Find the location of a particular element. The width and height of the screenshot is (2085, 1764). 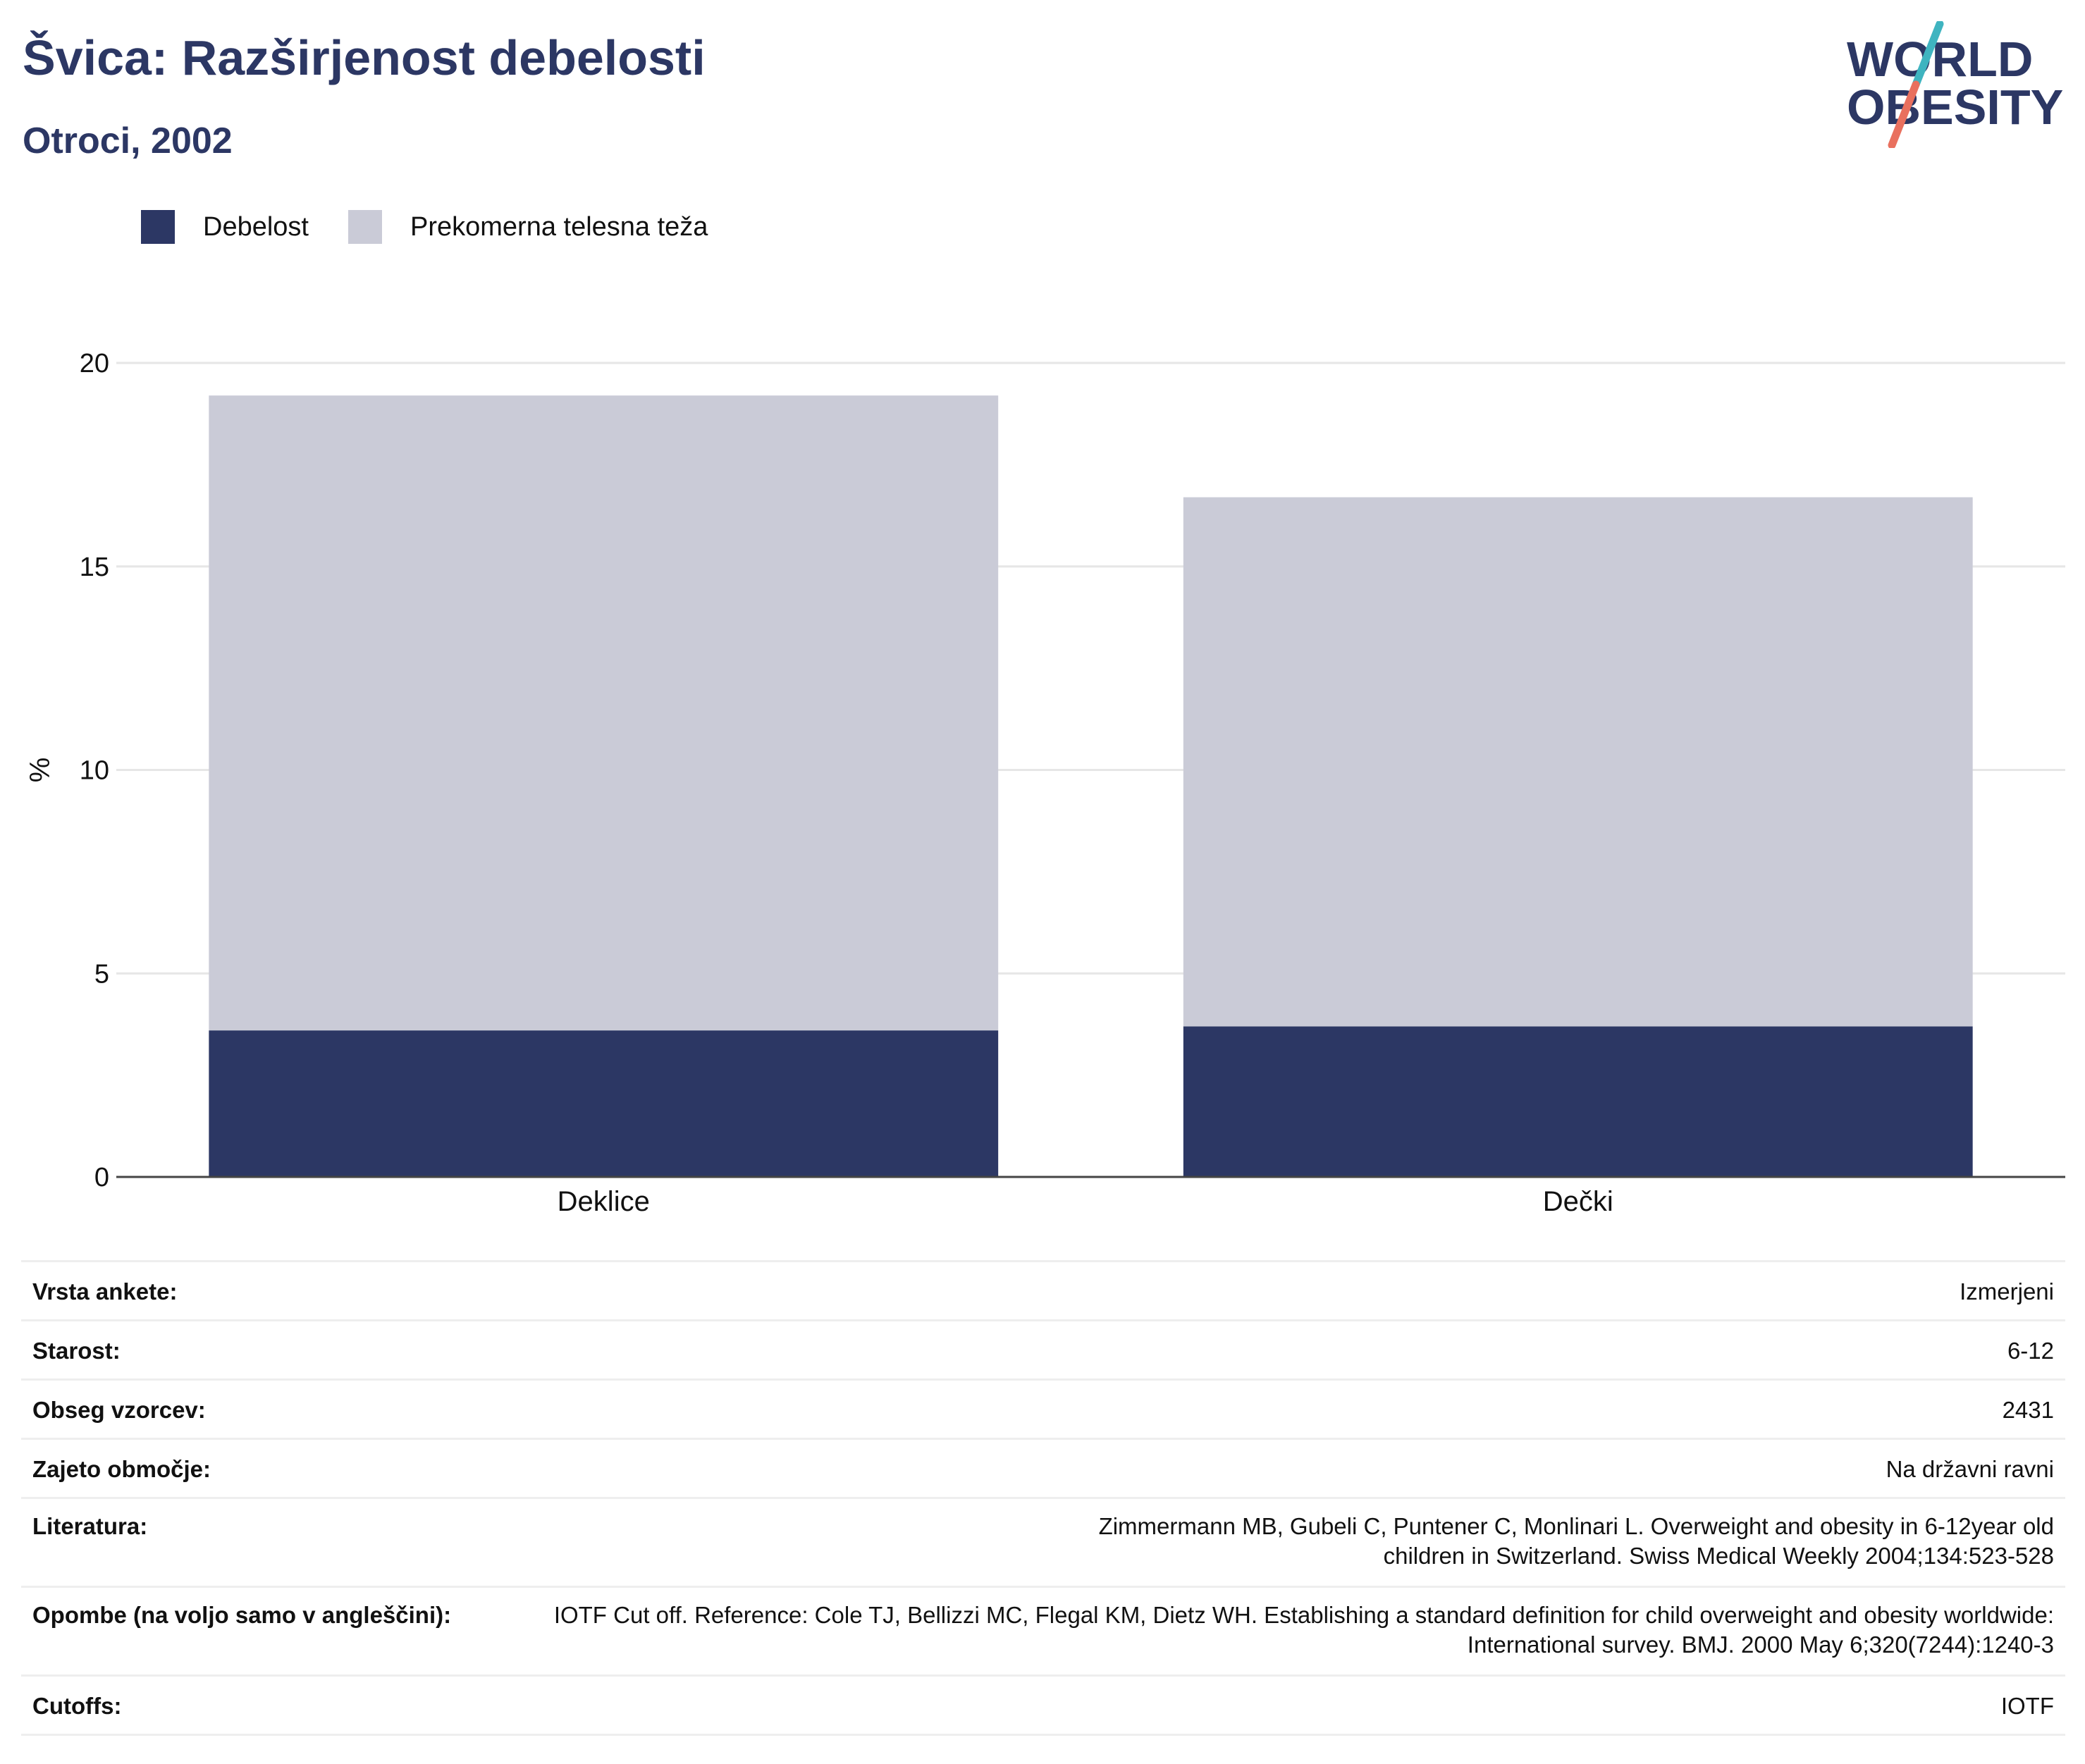

y-axis-label: % is located at coordinates (40, 770).